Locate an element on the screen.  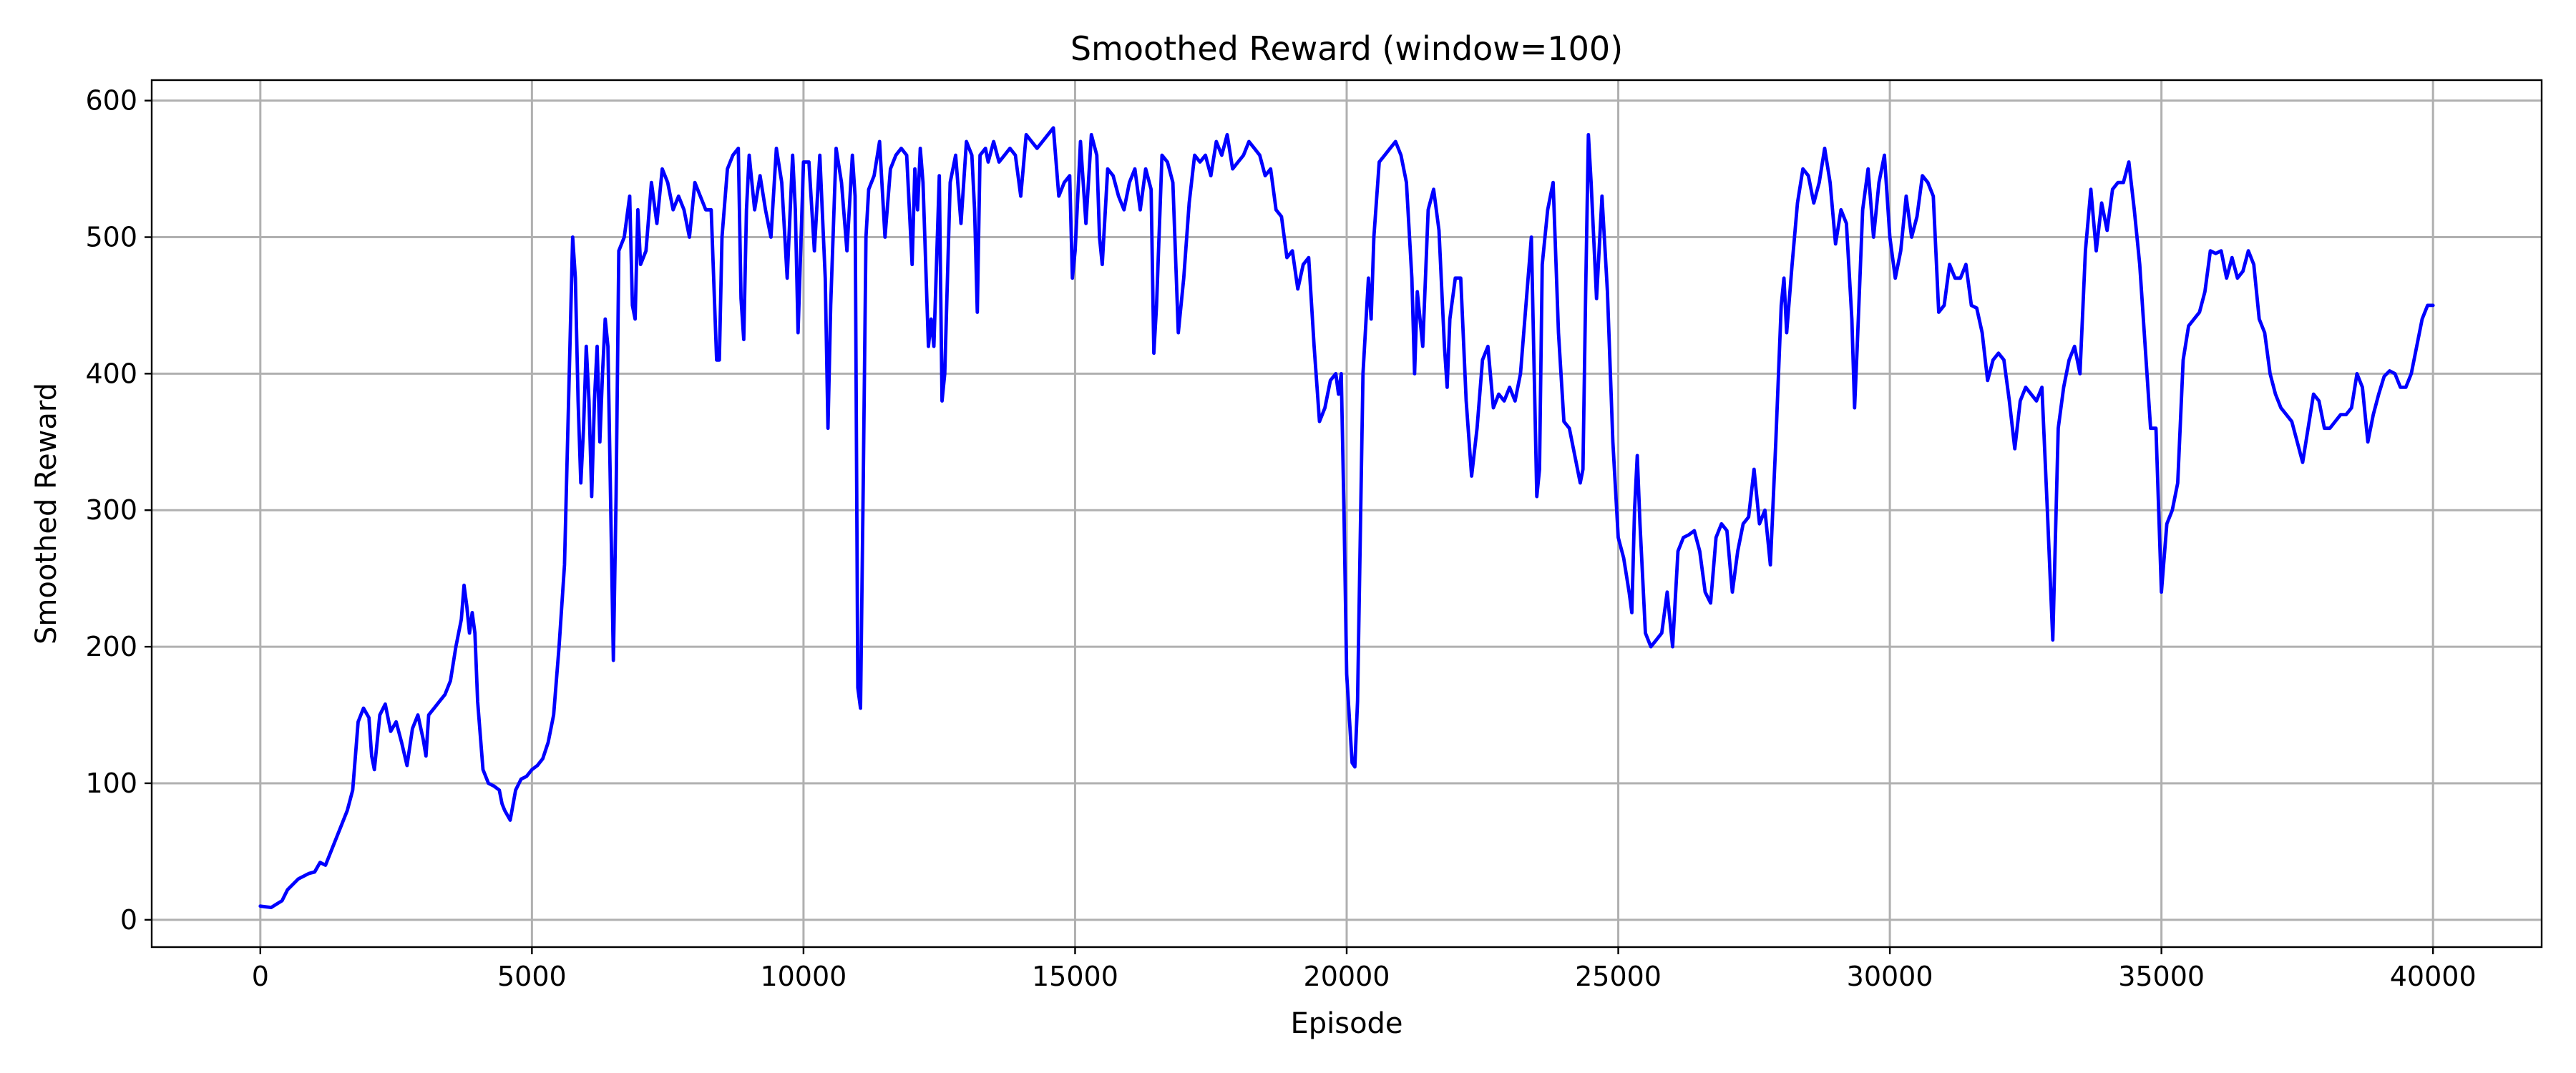
y-tick-label: 400 is located at coordinates (111, 373).